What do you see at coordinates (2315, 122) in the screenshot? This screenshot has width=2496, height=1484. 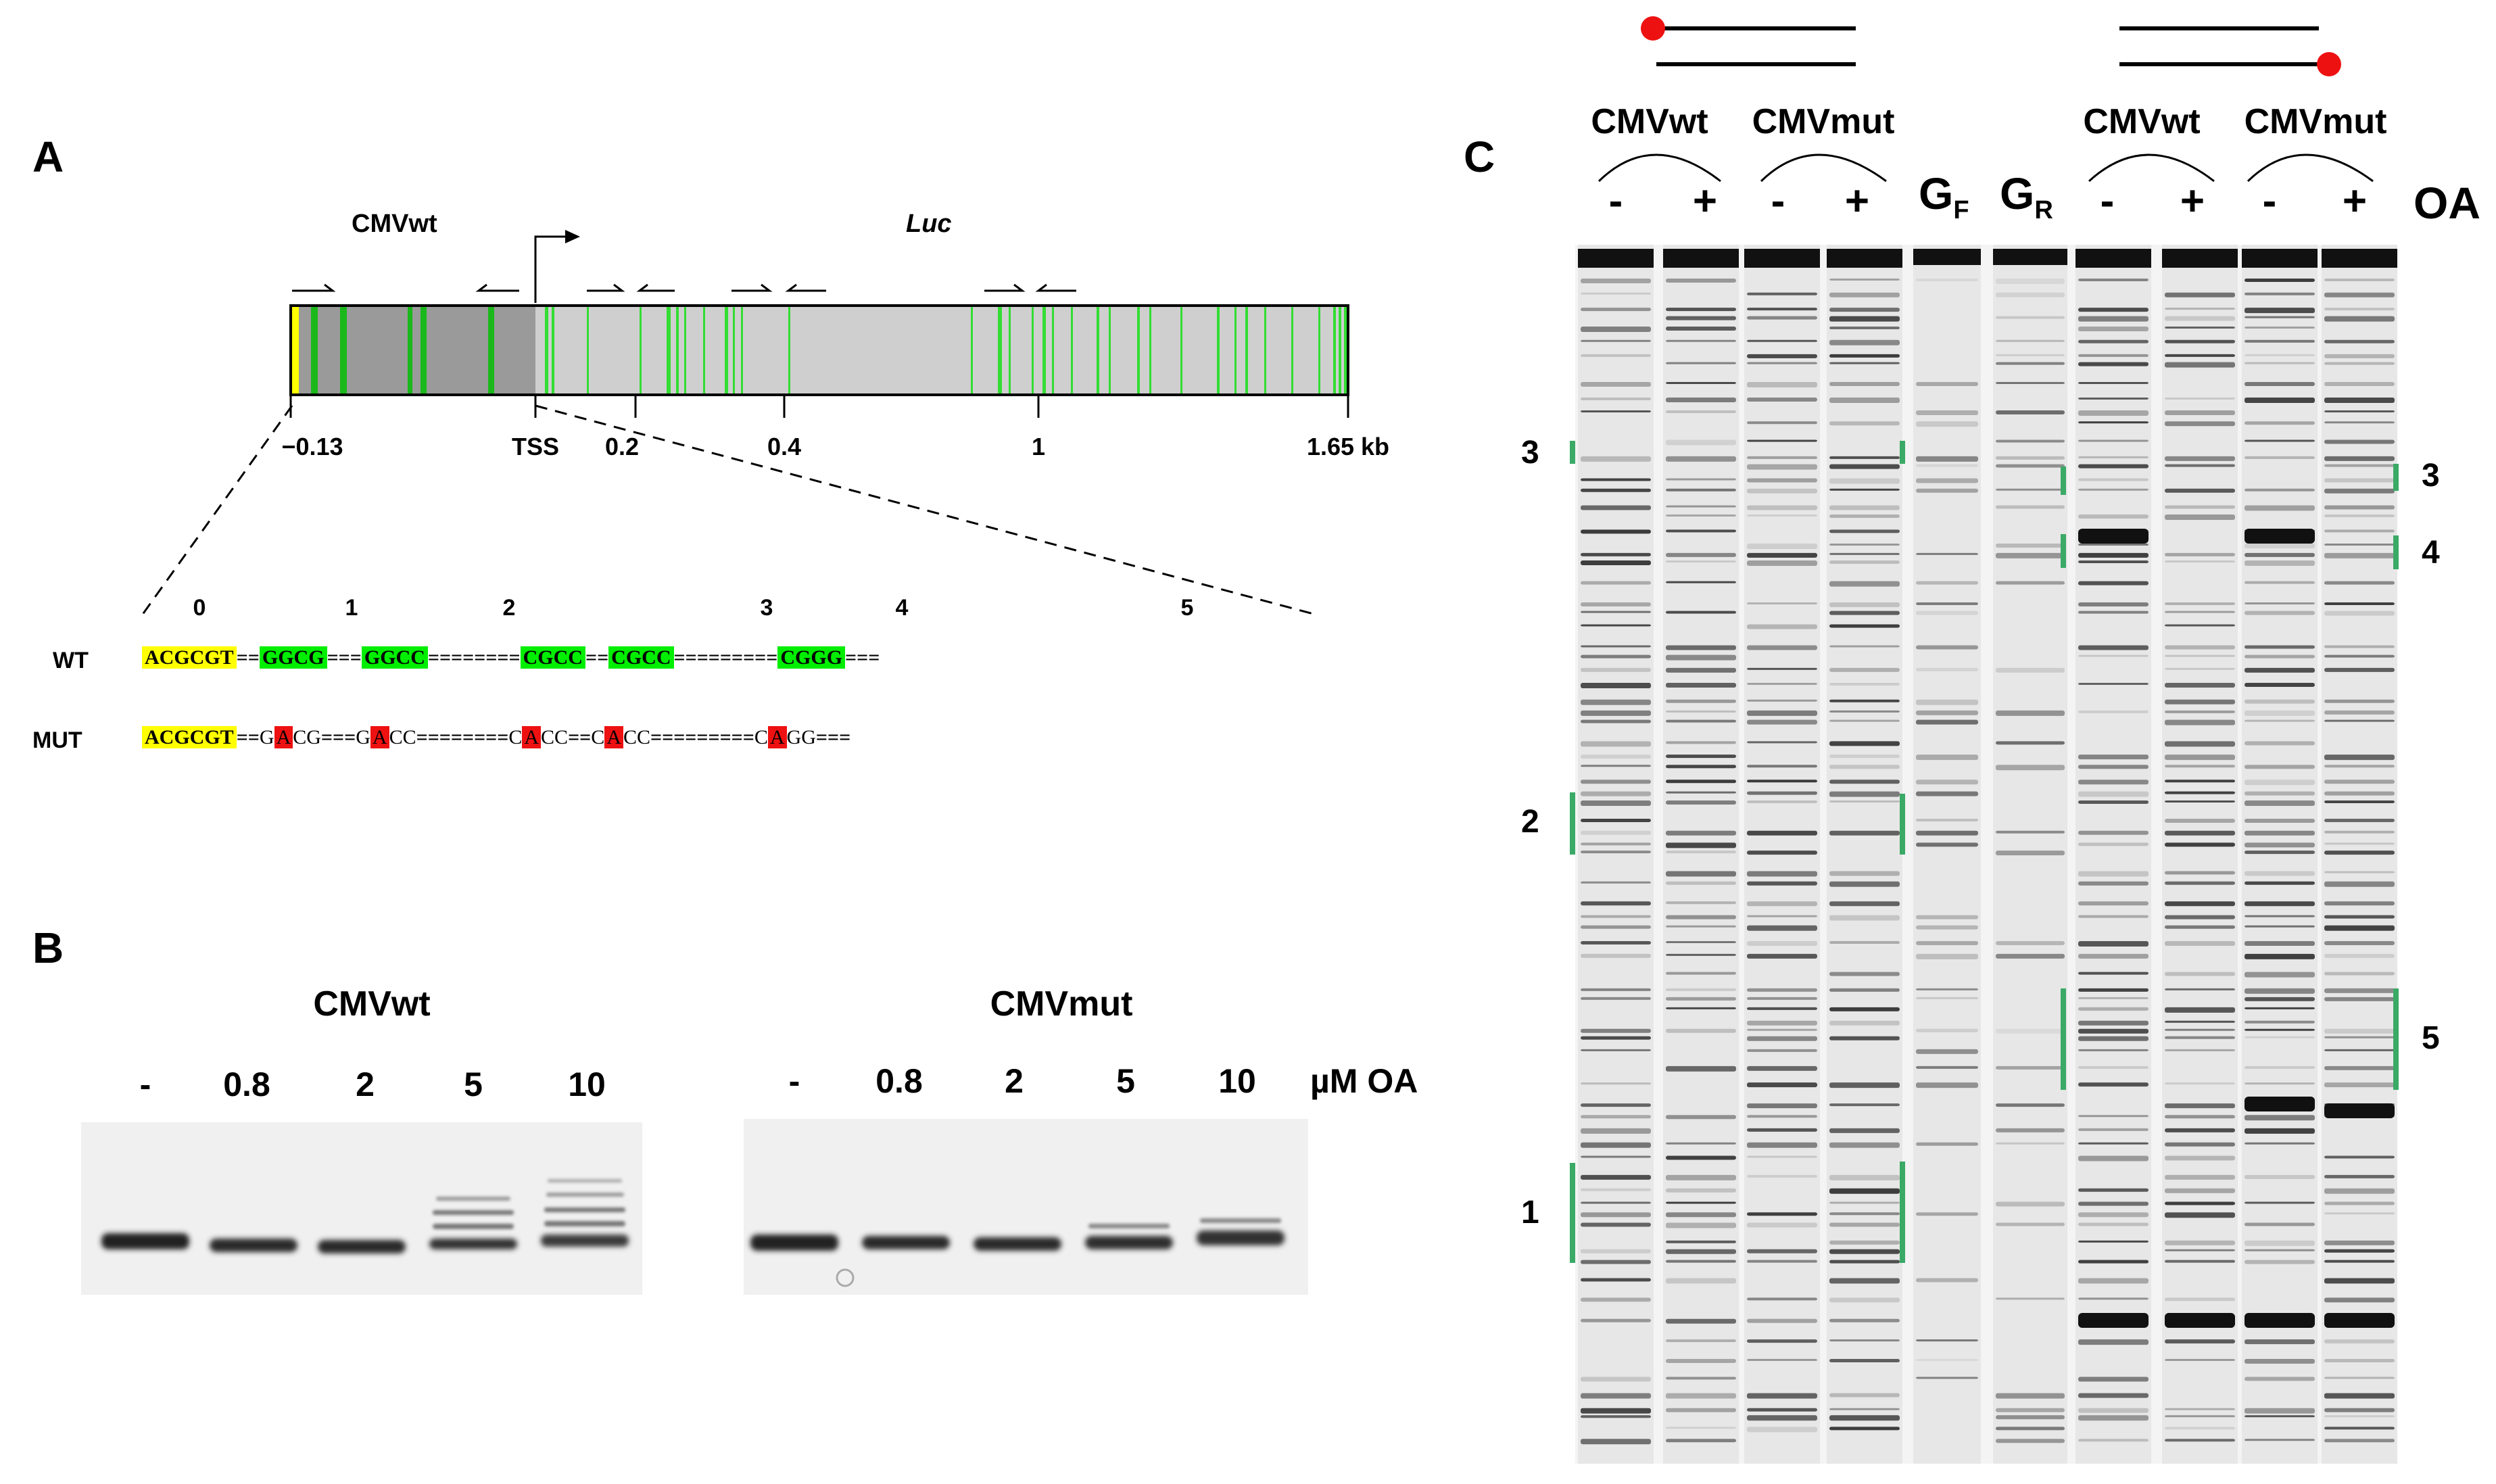 I see `lane-group-title: CMVmut` at bounding box center [2315, 122].